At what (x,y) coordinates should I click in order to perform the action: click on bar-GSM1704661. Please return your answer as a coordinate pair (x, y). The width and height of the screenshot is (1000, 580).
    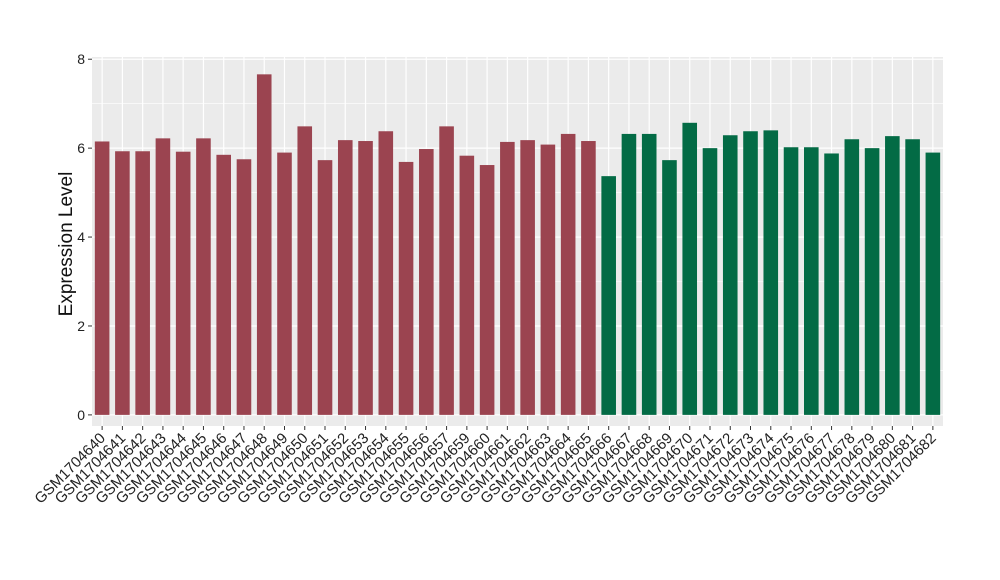
    Looking at the image, I should click on (507, 278).